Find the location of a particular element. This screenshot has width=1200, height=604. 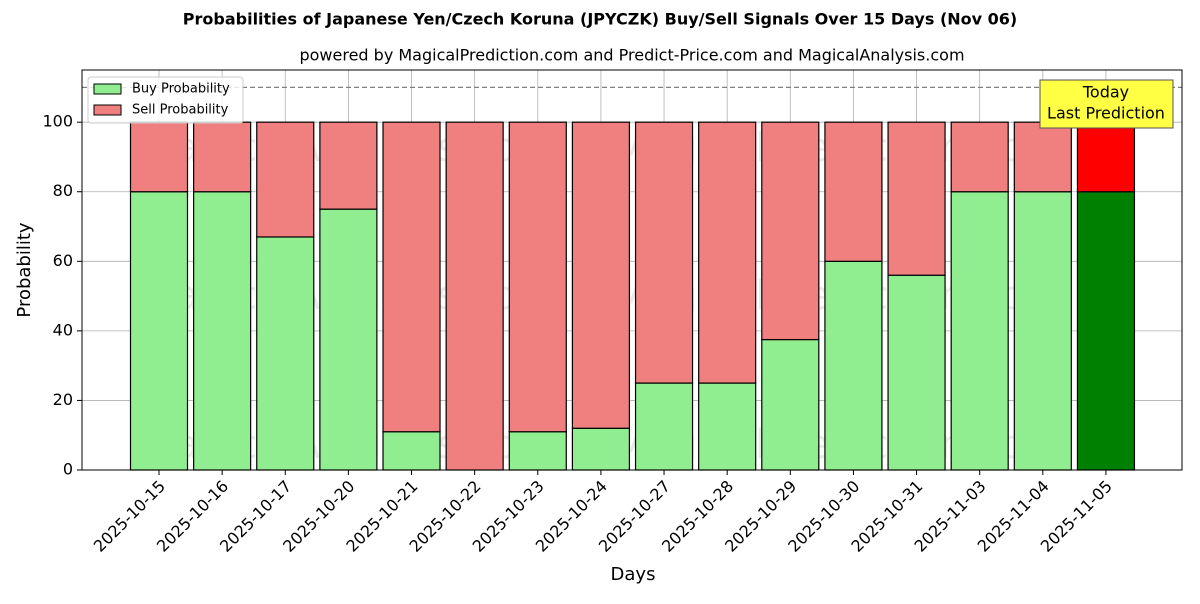

legend: Buy Probability Sell Probability is located at coordinates (165, 100).